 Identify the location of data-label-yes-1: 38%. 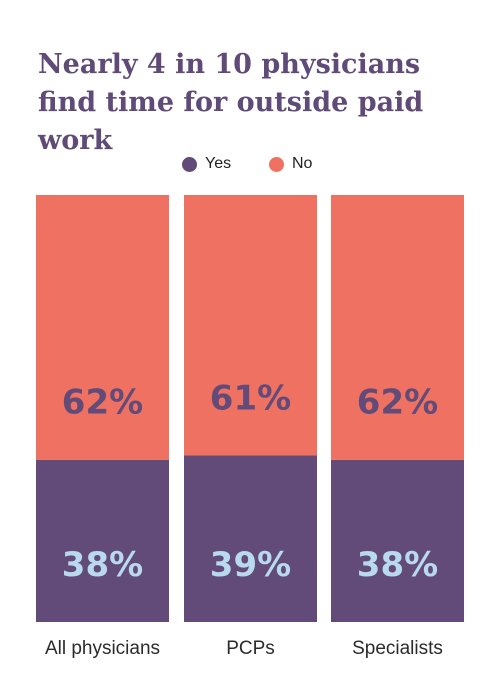
(102, 565).